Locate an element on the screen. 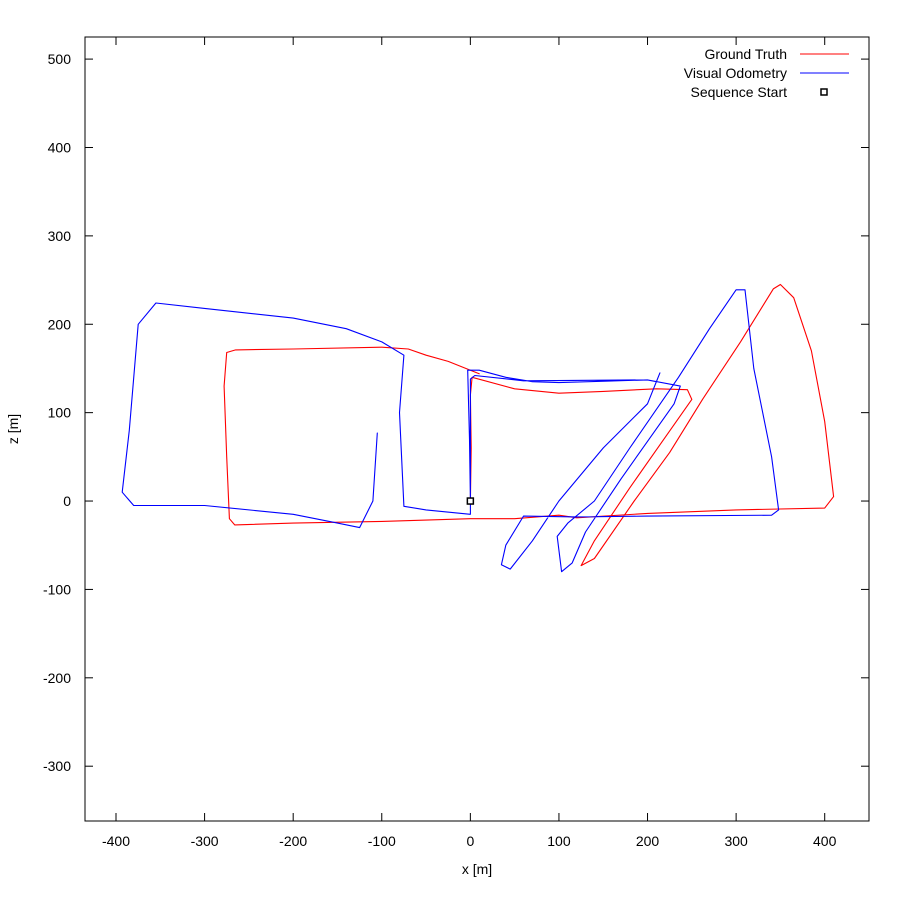 The image size is (900, 905). y-tick-label: -300 is located at coordinates (57, 766).